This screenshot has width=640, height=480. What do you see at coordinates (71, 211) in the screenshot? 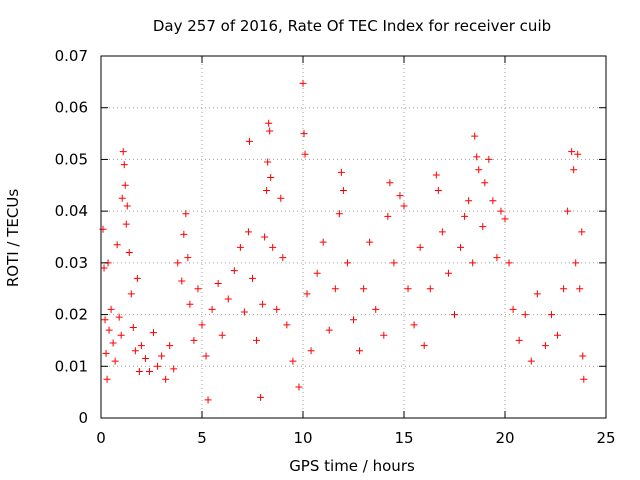
I see `y-tick-label: 0.04` at bounding box center [71, 211].